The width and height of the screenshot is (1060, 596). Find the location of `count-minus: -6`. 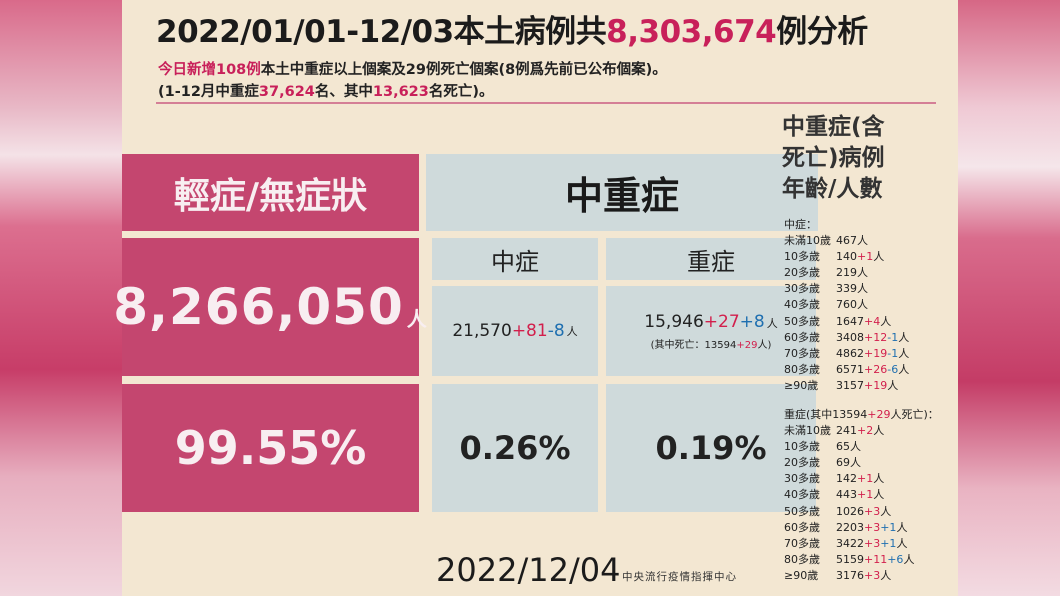

count-minus: -6 is located at coordinates (893, 369).